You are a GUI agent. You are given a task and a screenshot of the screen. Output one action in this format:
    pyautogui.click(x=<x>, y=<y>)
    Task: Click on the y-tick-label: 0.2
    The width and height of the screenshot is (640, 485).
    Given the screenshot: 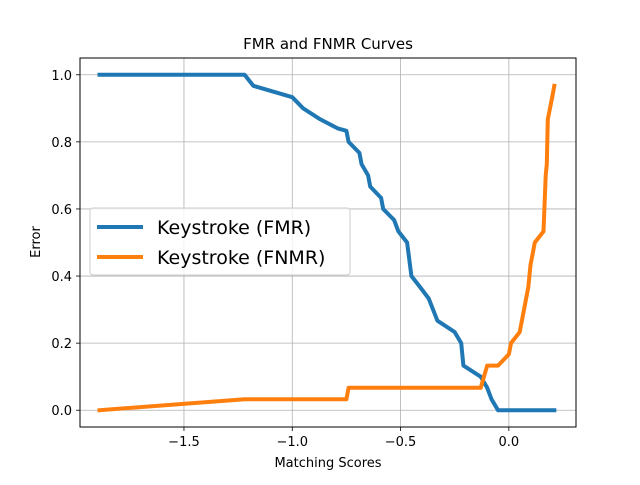 What is the action you would take?
    pyautogui.click(x=61, y=344)
    